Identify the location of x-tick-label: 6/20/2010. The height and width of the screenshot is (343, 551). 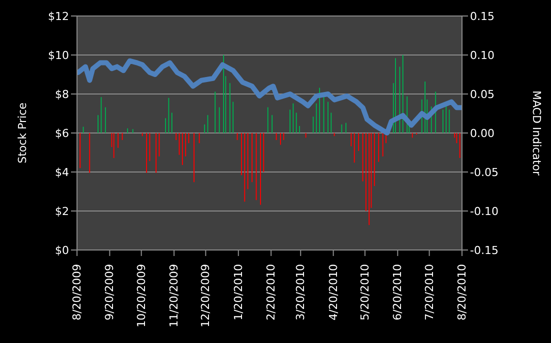
(397, 292).